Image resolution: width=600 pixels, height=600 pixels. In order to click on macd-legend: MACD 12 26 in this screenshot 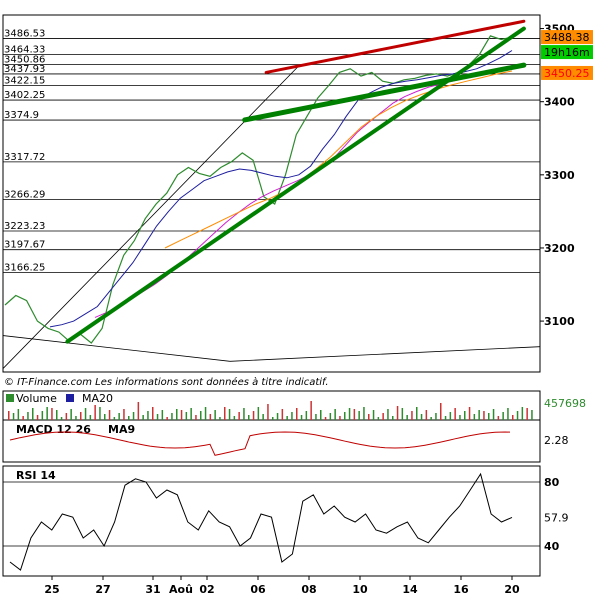, I will do `click(53, 429)`.